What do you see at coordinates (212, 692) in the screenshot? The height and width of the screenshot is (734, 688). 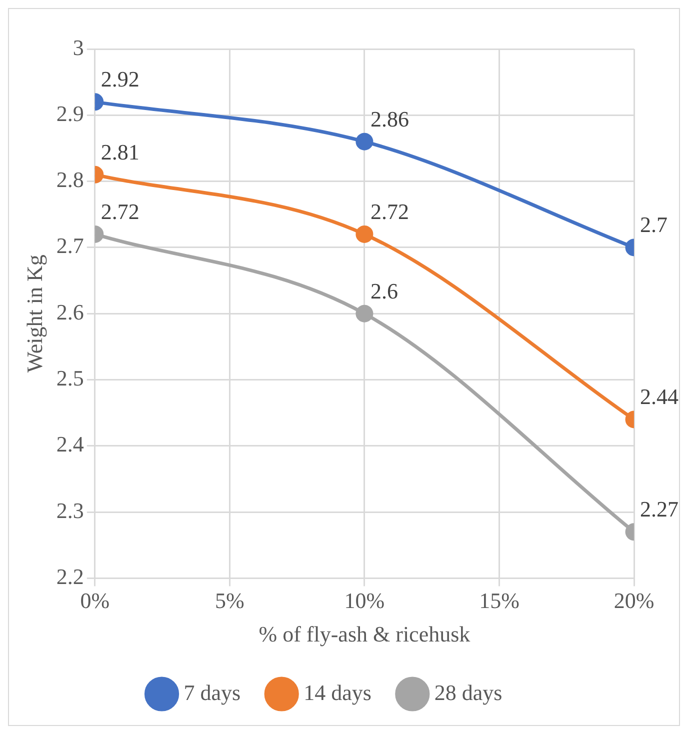 I see `legend-label: 7 days` at bounding box center [212, 692].